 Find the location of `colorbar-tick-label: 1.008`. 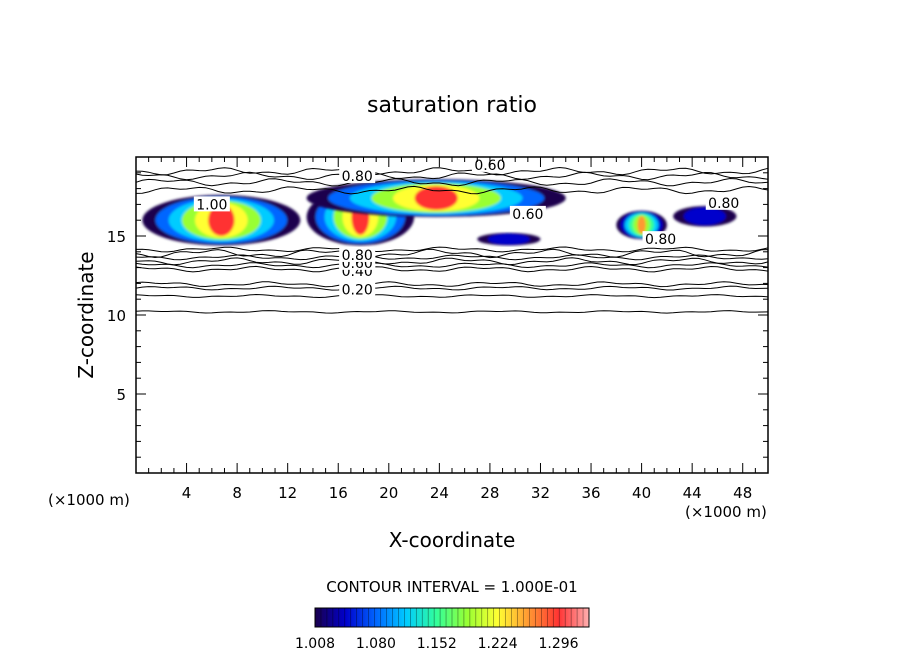

colorbar-tick-label: 1.008 is located at coordinates (315, 644).